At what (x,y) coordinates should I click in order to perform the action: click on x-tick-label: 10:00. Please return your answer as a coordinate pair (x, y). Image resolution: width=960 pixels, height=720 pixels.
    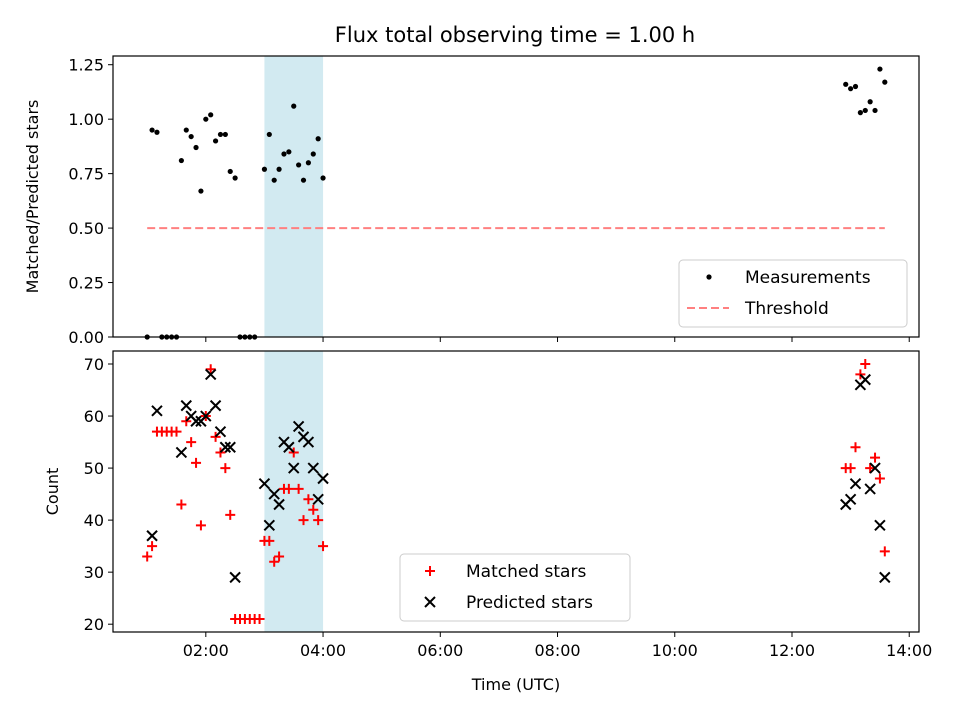
    Looking at the image, I should click on (675, 650).